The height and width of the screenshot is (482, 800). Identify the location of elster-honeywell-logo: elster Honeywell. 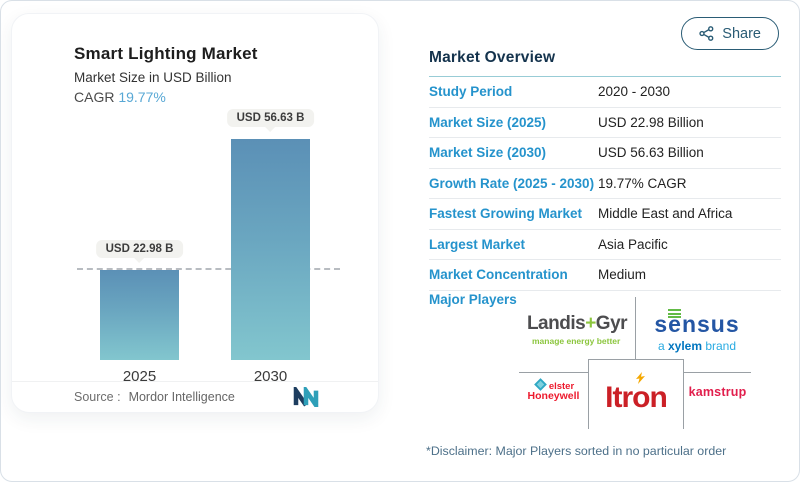
(553, 389).